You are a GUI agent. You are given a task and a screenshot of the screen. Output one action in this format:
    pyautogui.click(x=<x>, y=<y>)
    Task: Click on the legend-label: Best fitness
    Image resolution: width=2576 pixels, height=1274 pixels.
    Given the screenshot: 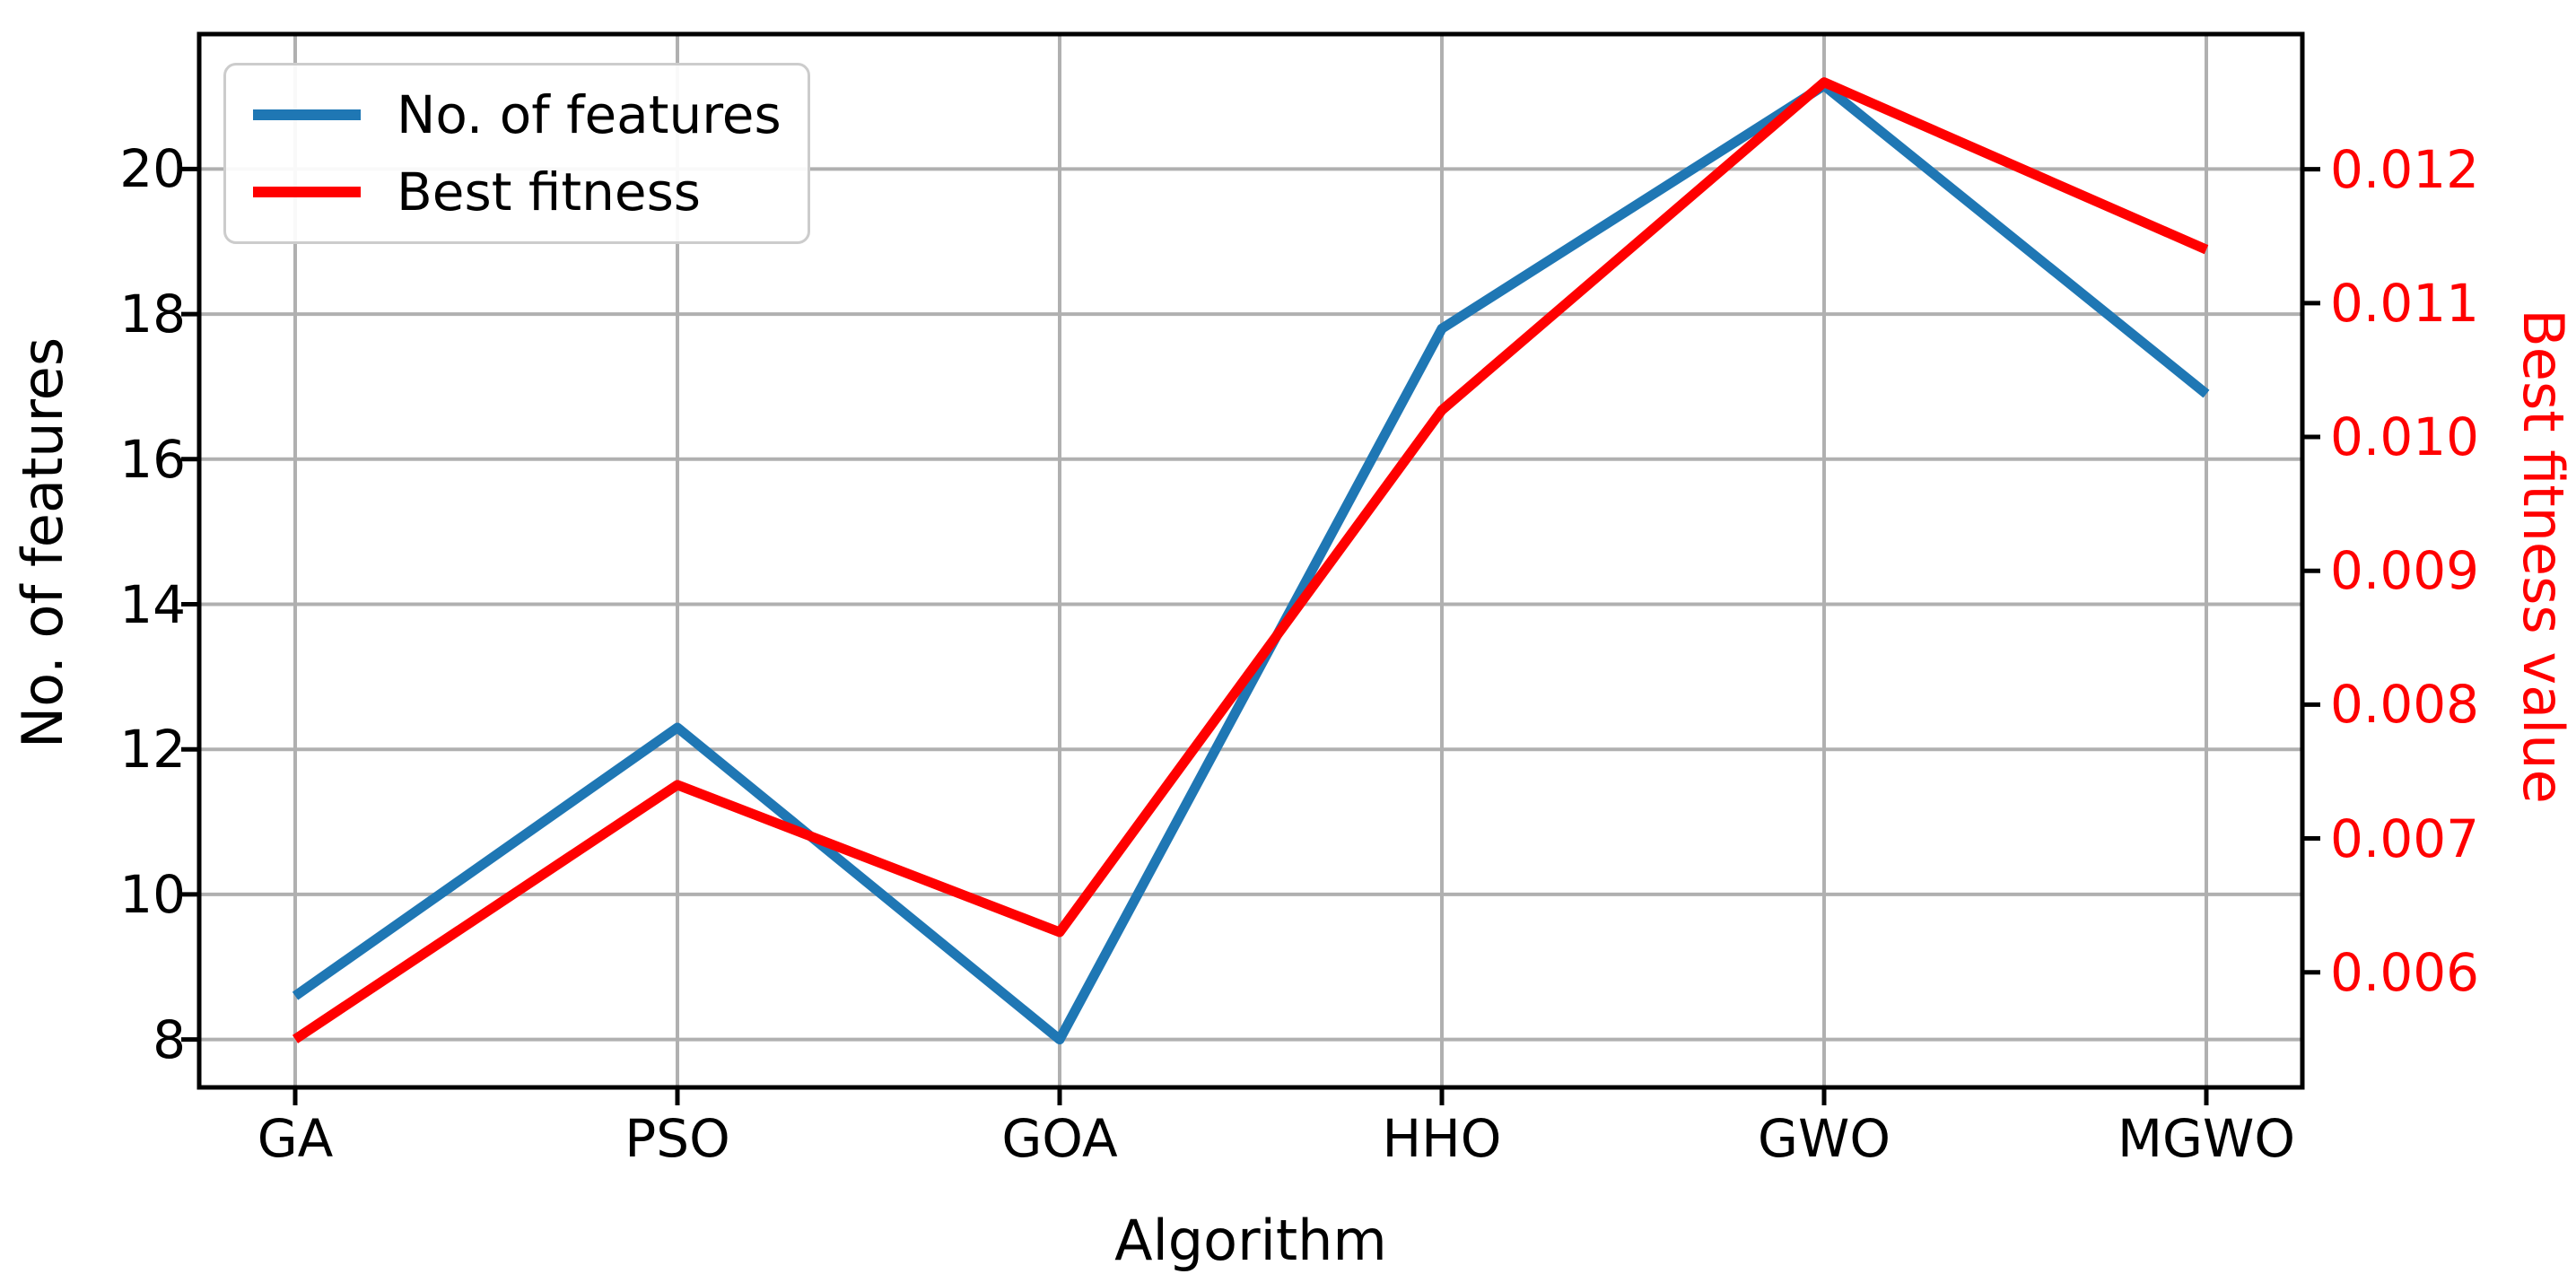 What is the action you would take?
    pyautogui.click(x=550, y=192)
    